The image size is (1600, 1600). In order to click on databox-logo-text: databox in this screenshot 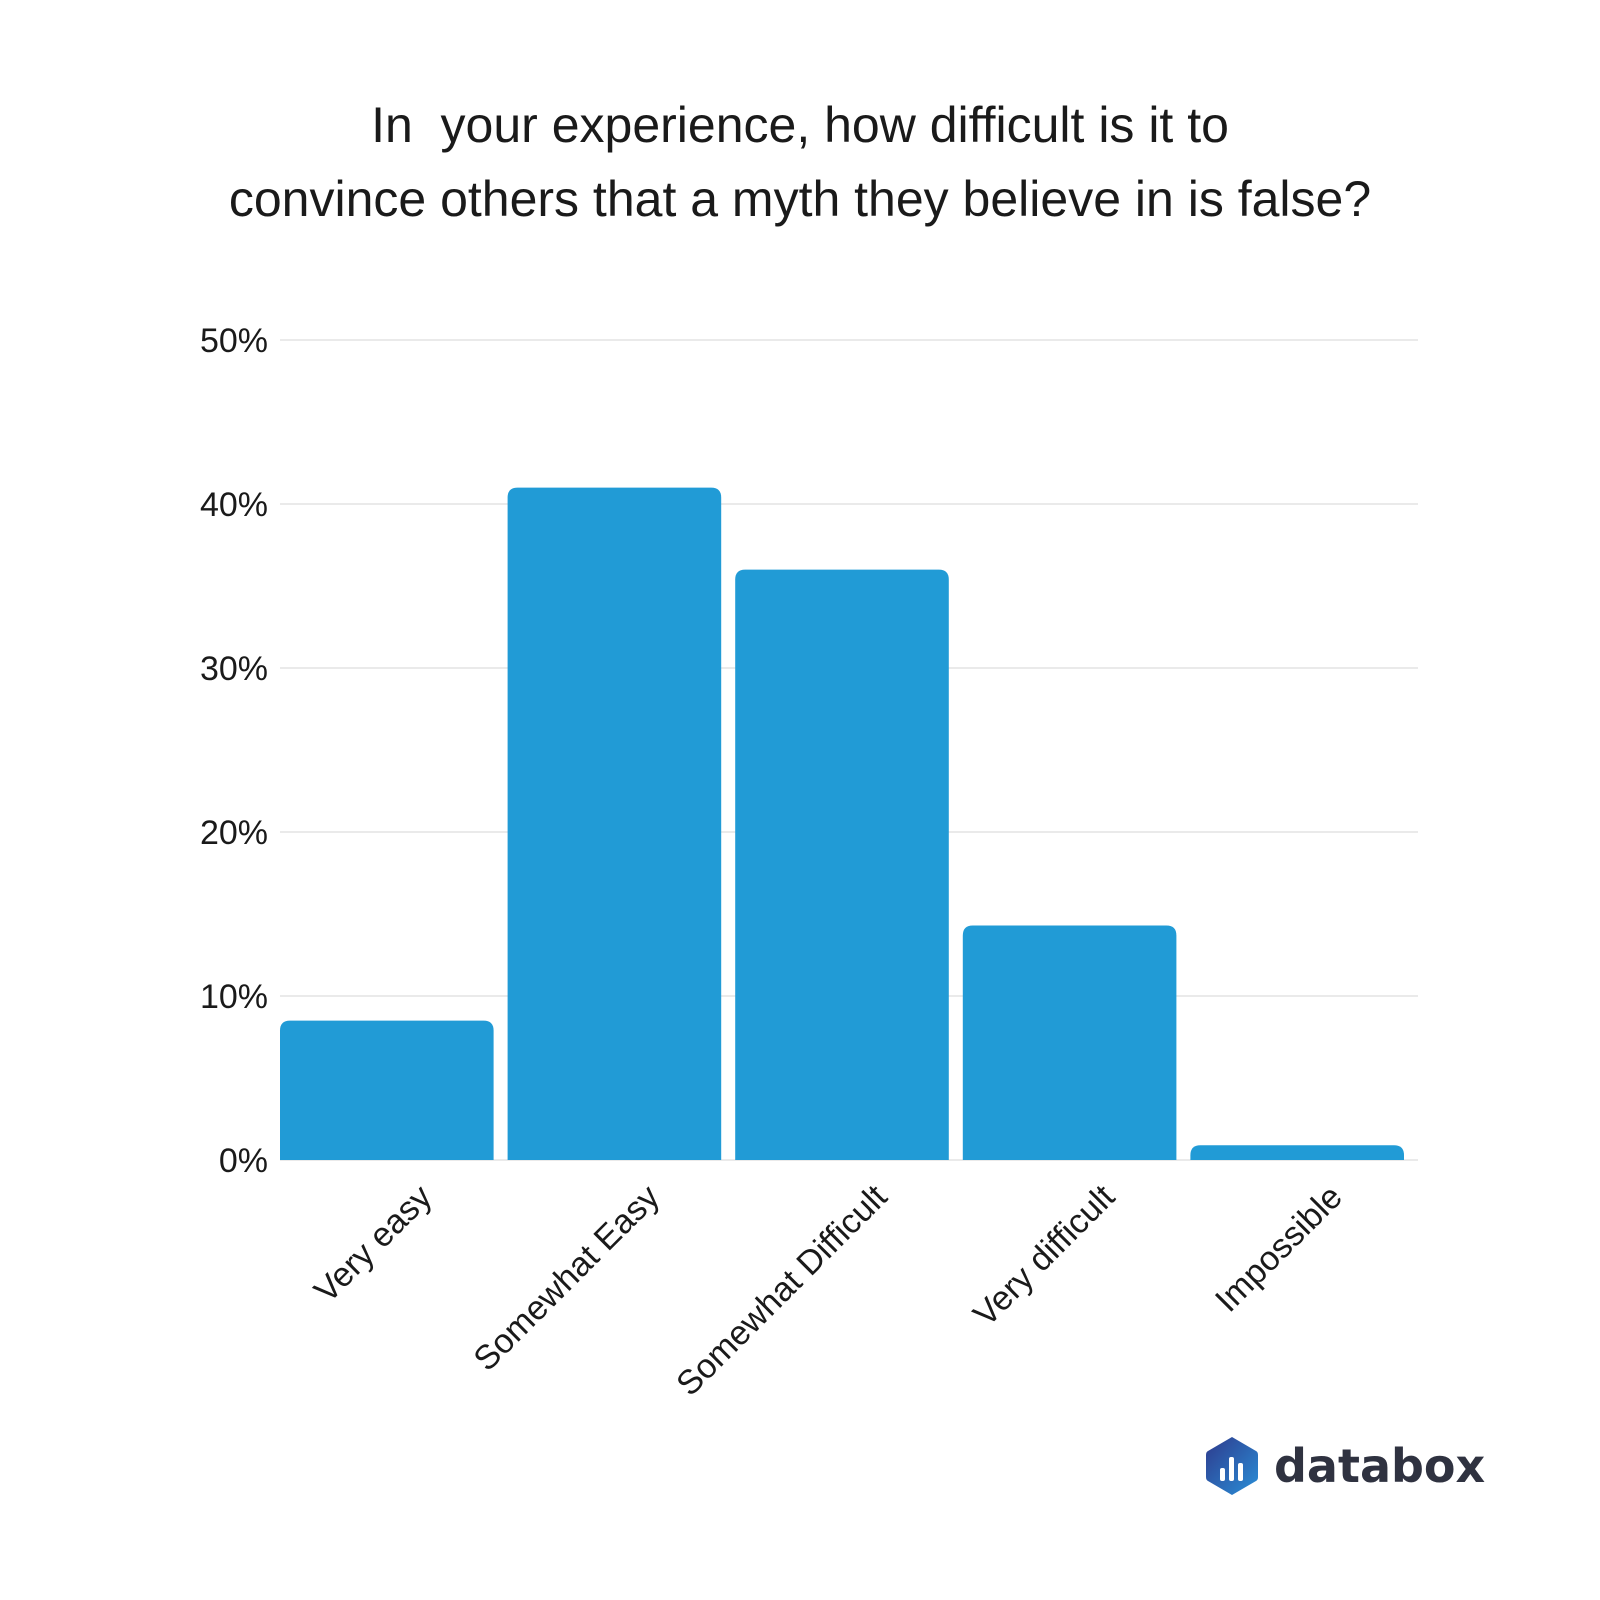, I will do `click(1380, 1466)`.